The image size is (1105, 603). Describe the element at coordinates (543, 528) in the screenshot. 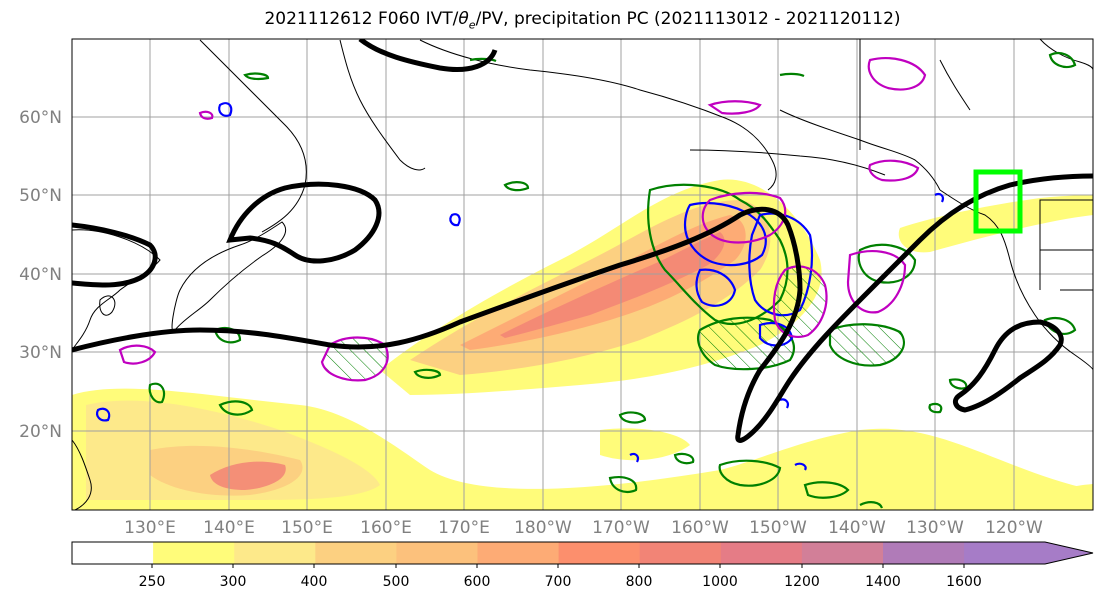

I see `lon-label: 180°W` at that location.